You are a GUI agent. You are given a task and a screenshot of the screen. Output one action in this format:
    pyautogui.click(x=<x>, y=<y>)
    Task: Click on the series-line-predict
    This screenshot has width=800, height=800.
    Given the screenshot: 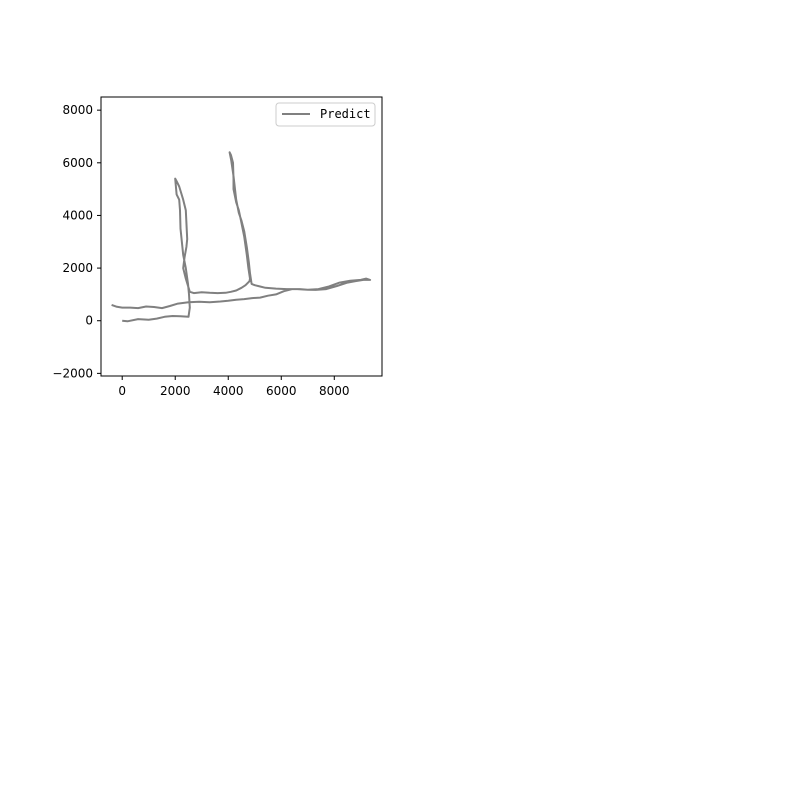 What is the action you would take?
    pyautogui.click(x=241, y=237)
    